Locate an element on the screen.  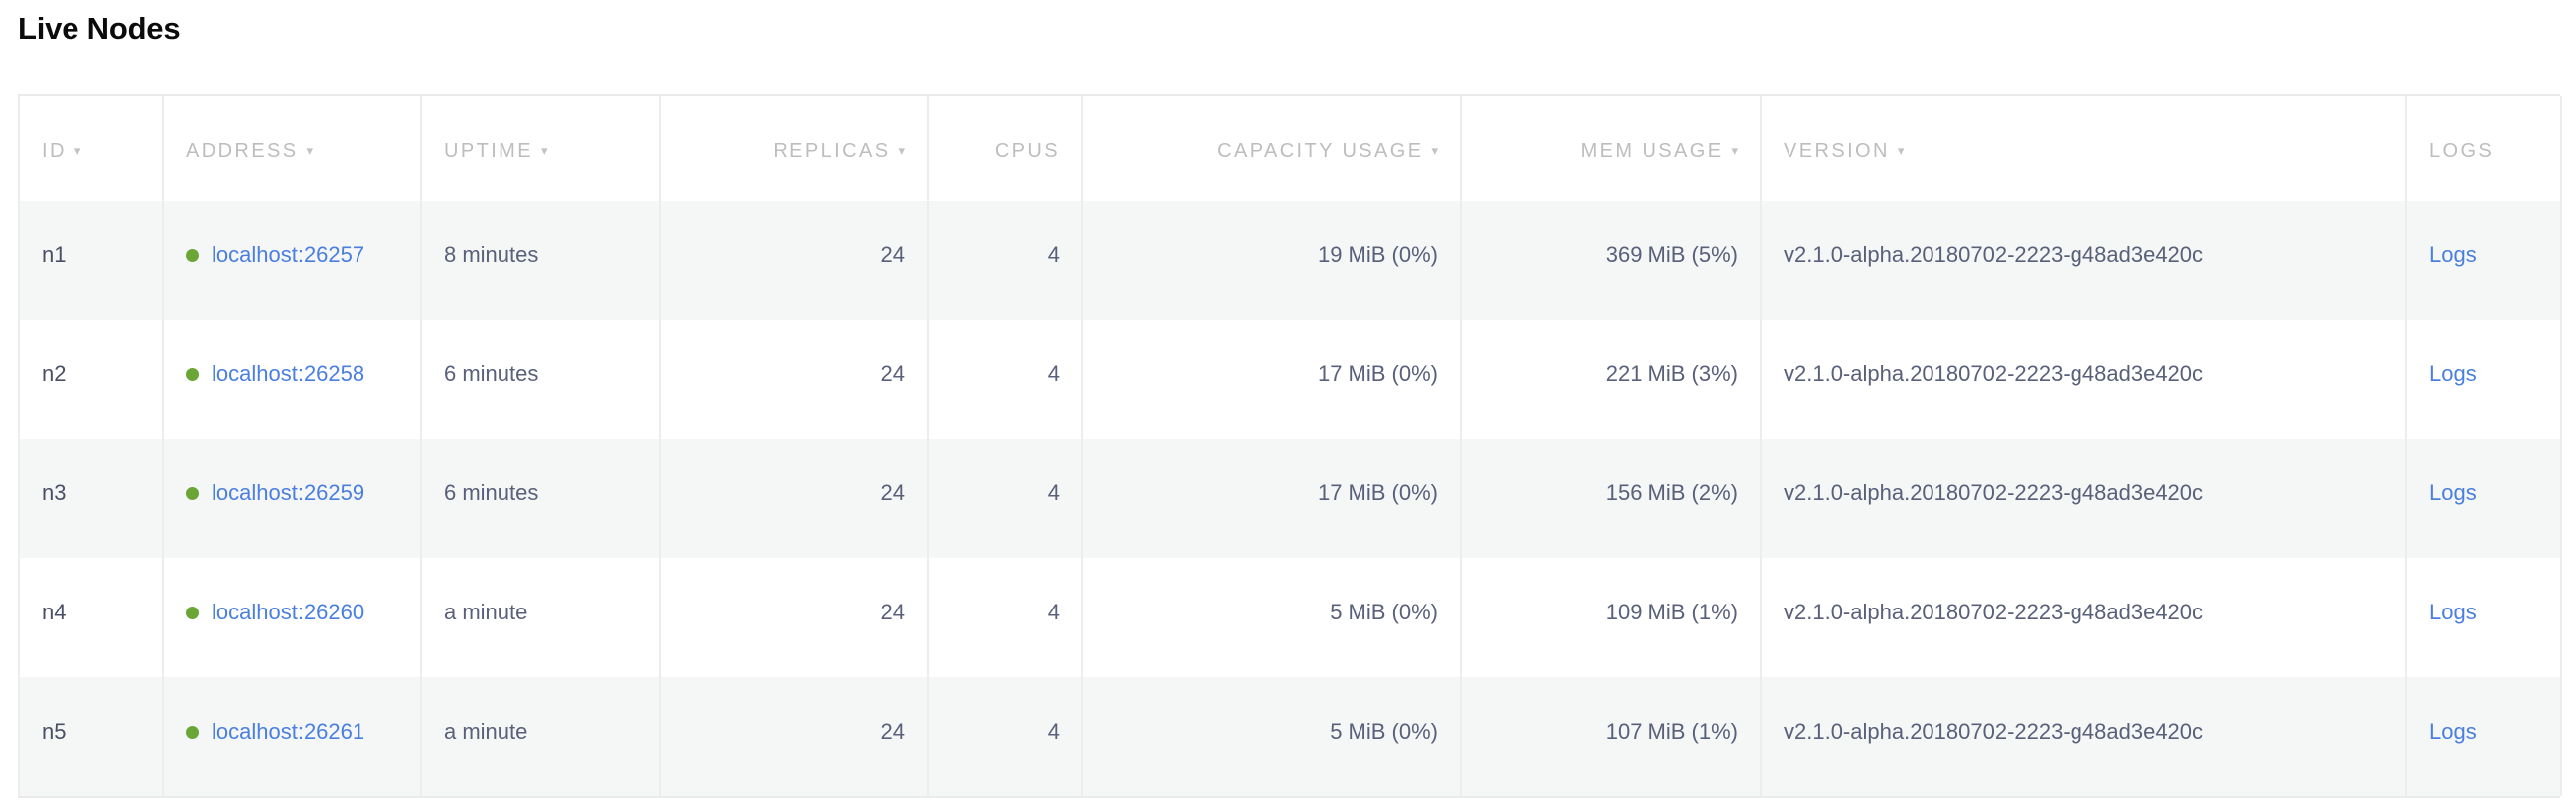
cell-address: localhost:26260 is located at coordinates (292, 617).